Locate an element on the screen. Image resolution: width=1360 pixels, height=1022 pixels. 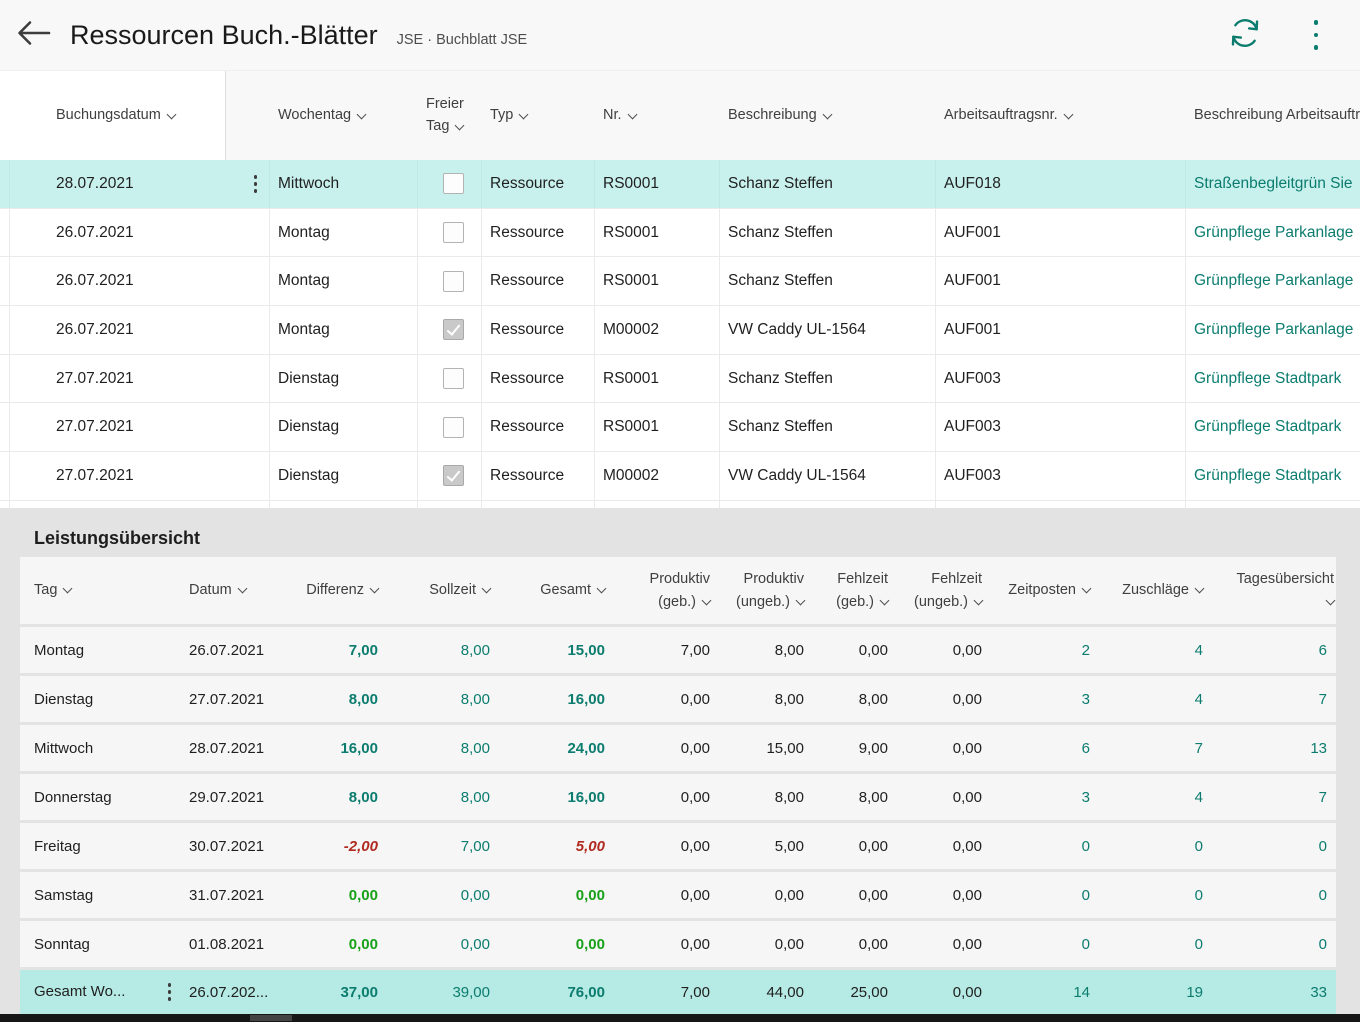
column-header-buchungsdatum: Buchungsdatum is located at coordinates (140, 115).